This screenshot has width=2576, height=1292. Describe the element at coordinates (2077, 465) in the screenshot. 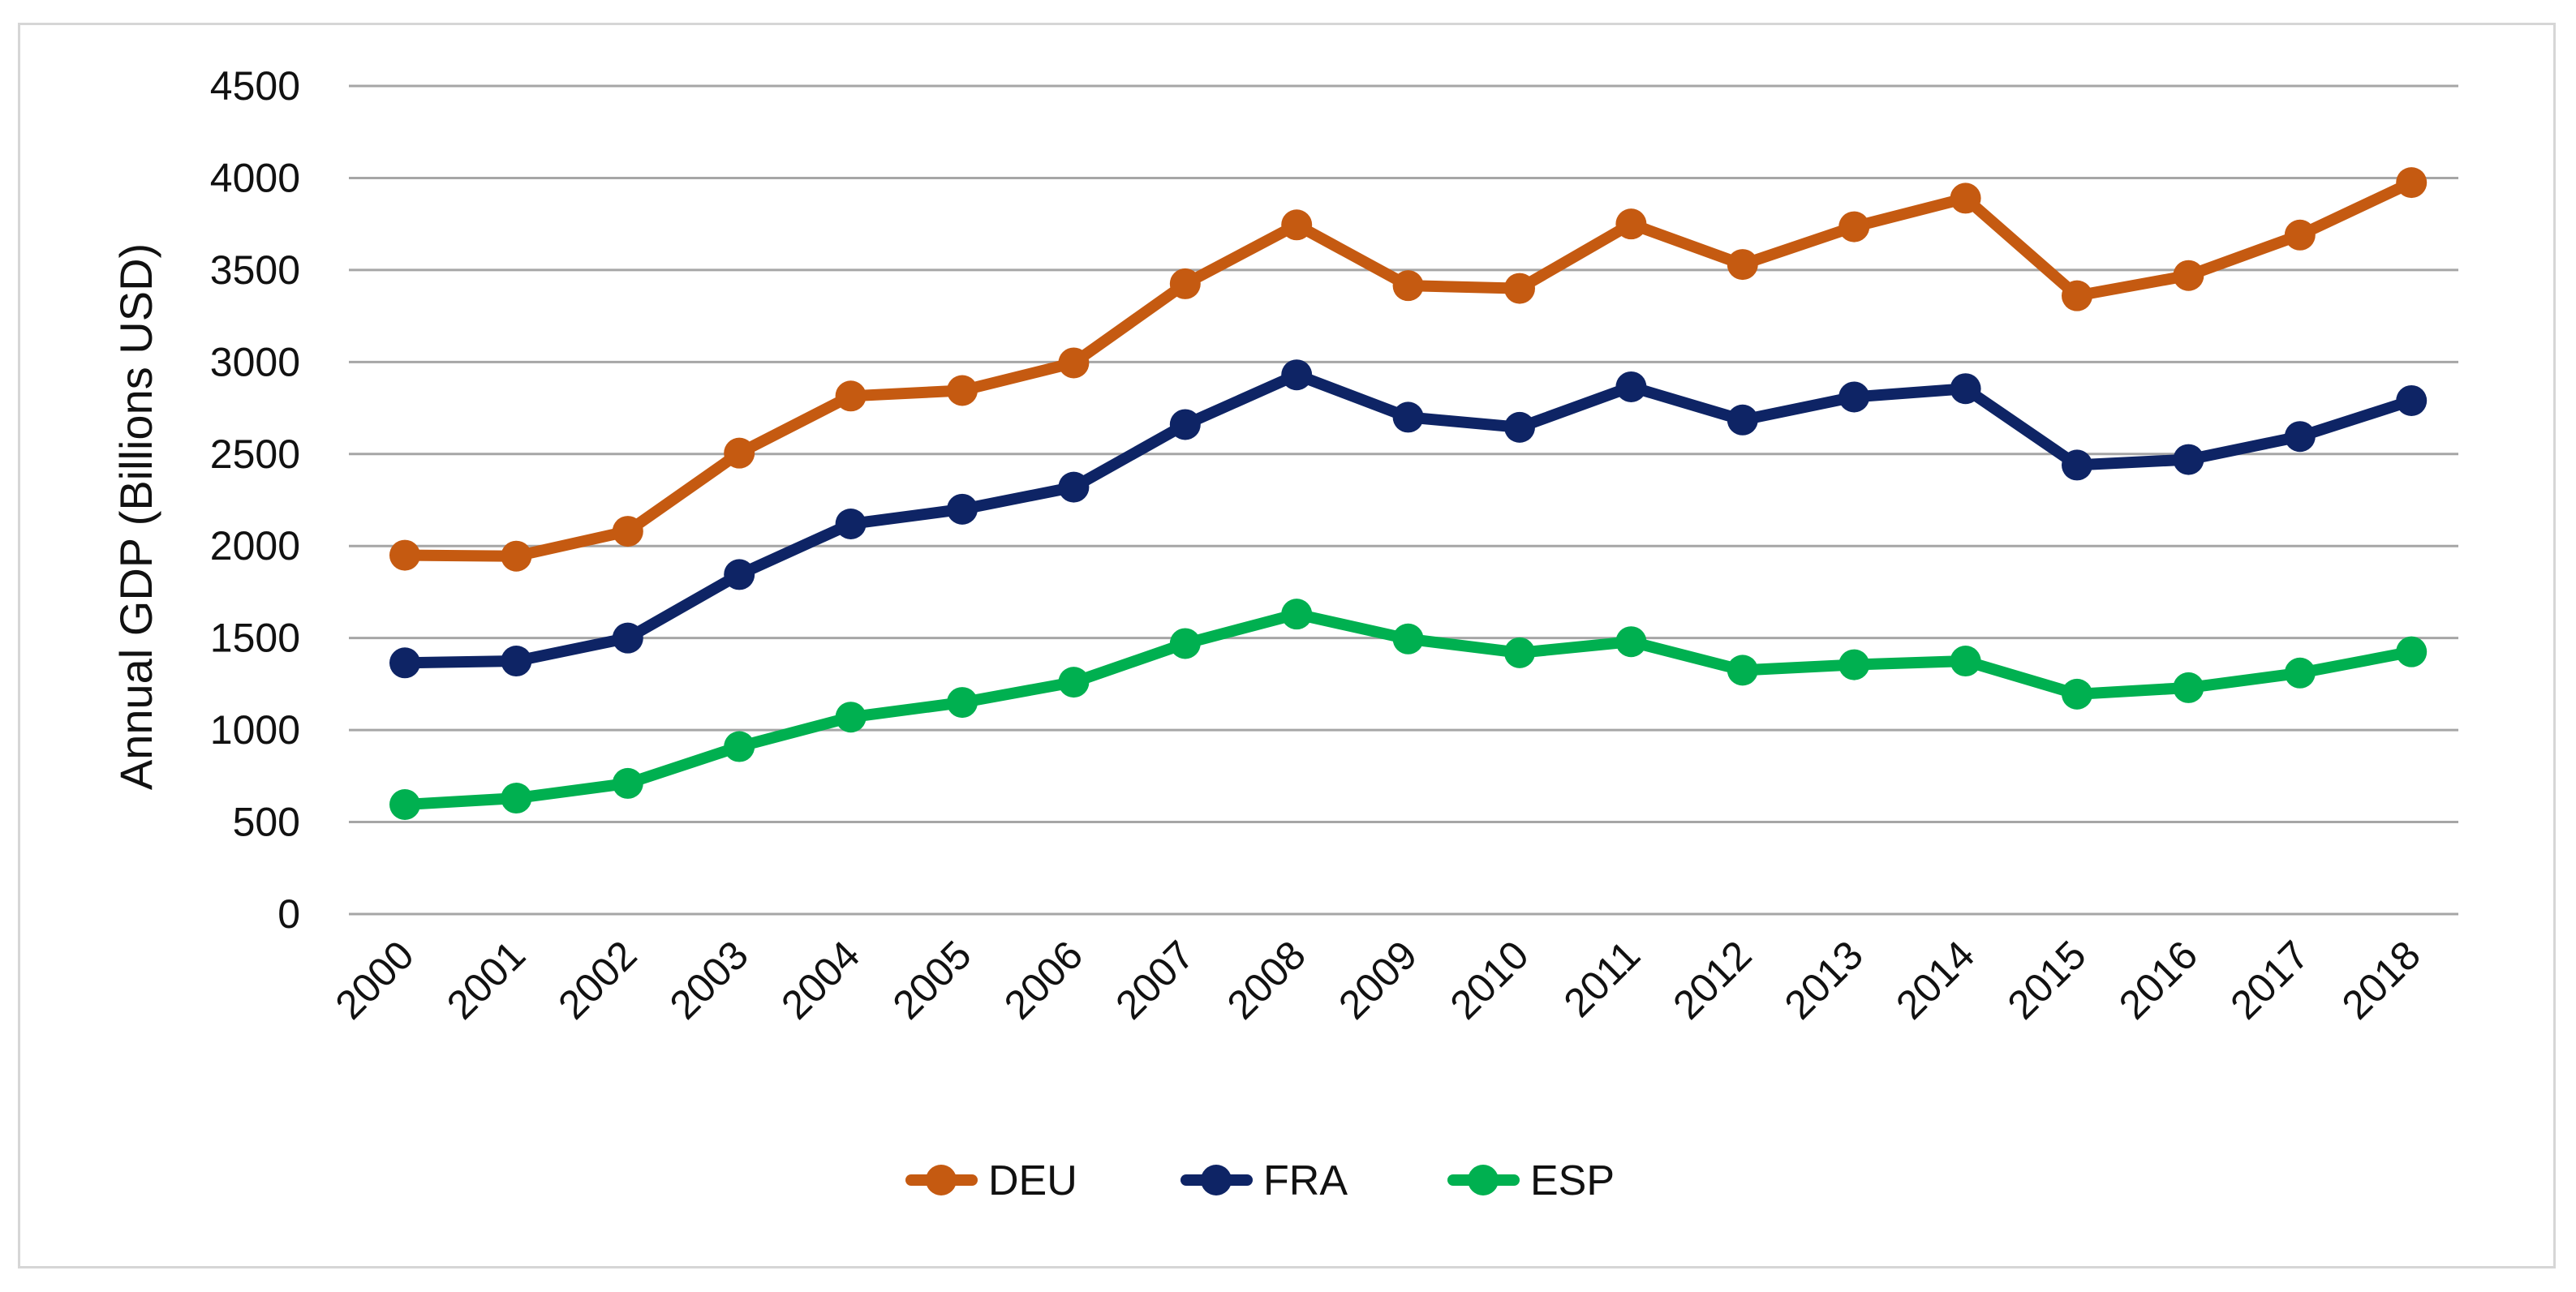

I see `data-point-fra-2015` at that location.